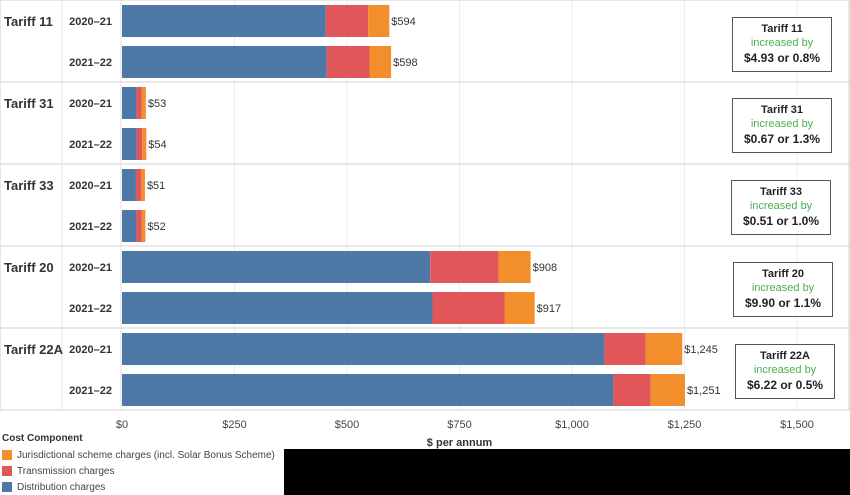 This screenshot has width=850, height=495. I want to click on group-label: Tariff 22A, so click(34, 349).